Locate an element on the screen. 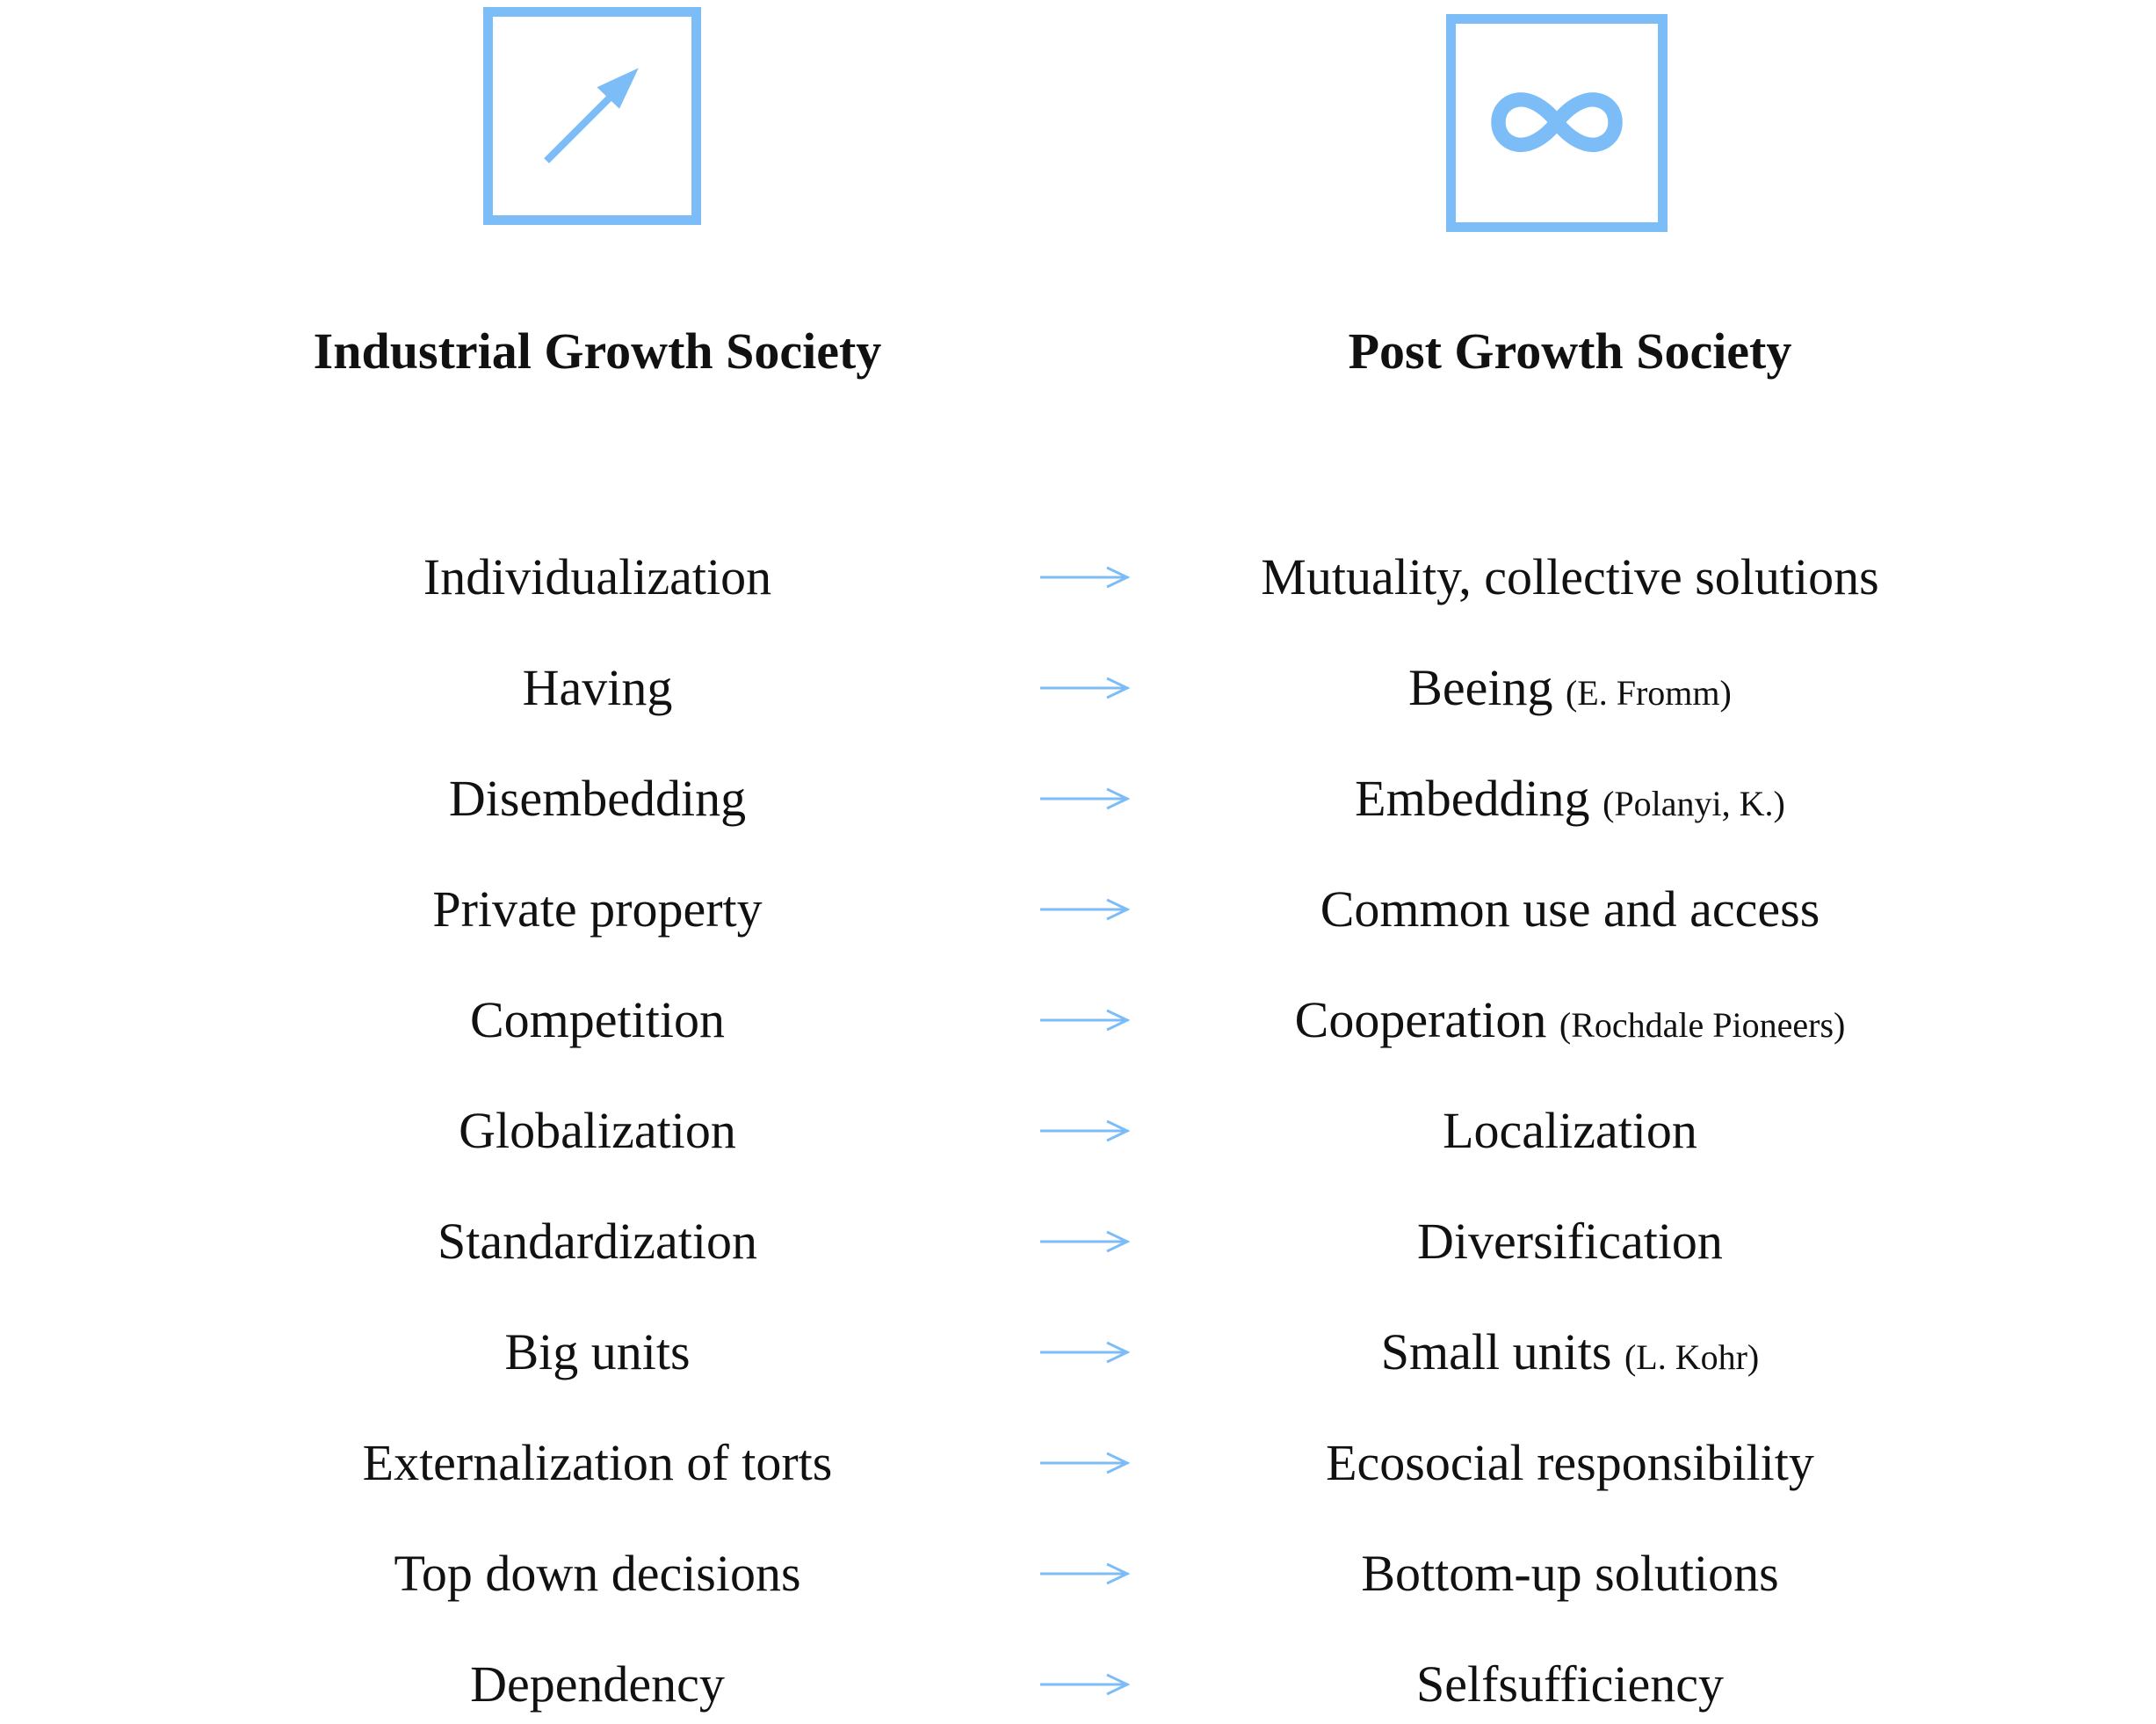 The height and width of the screenshot is (1724, 2156). post-growth-item: Ecosocial responsibility is located at coordinates (1570, 1463).